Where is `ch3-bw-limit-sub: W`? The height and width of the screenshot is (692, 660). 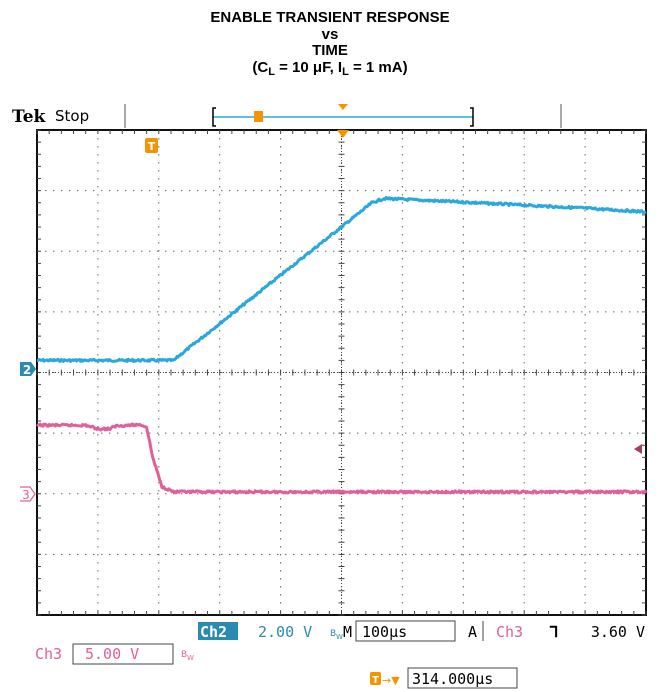 ch3-bw-limit-sub: W is located at coordinates (190, 658).